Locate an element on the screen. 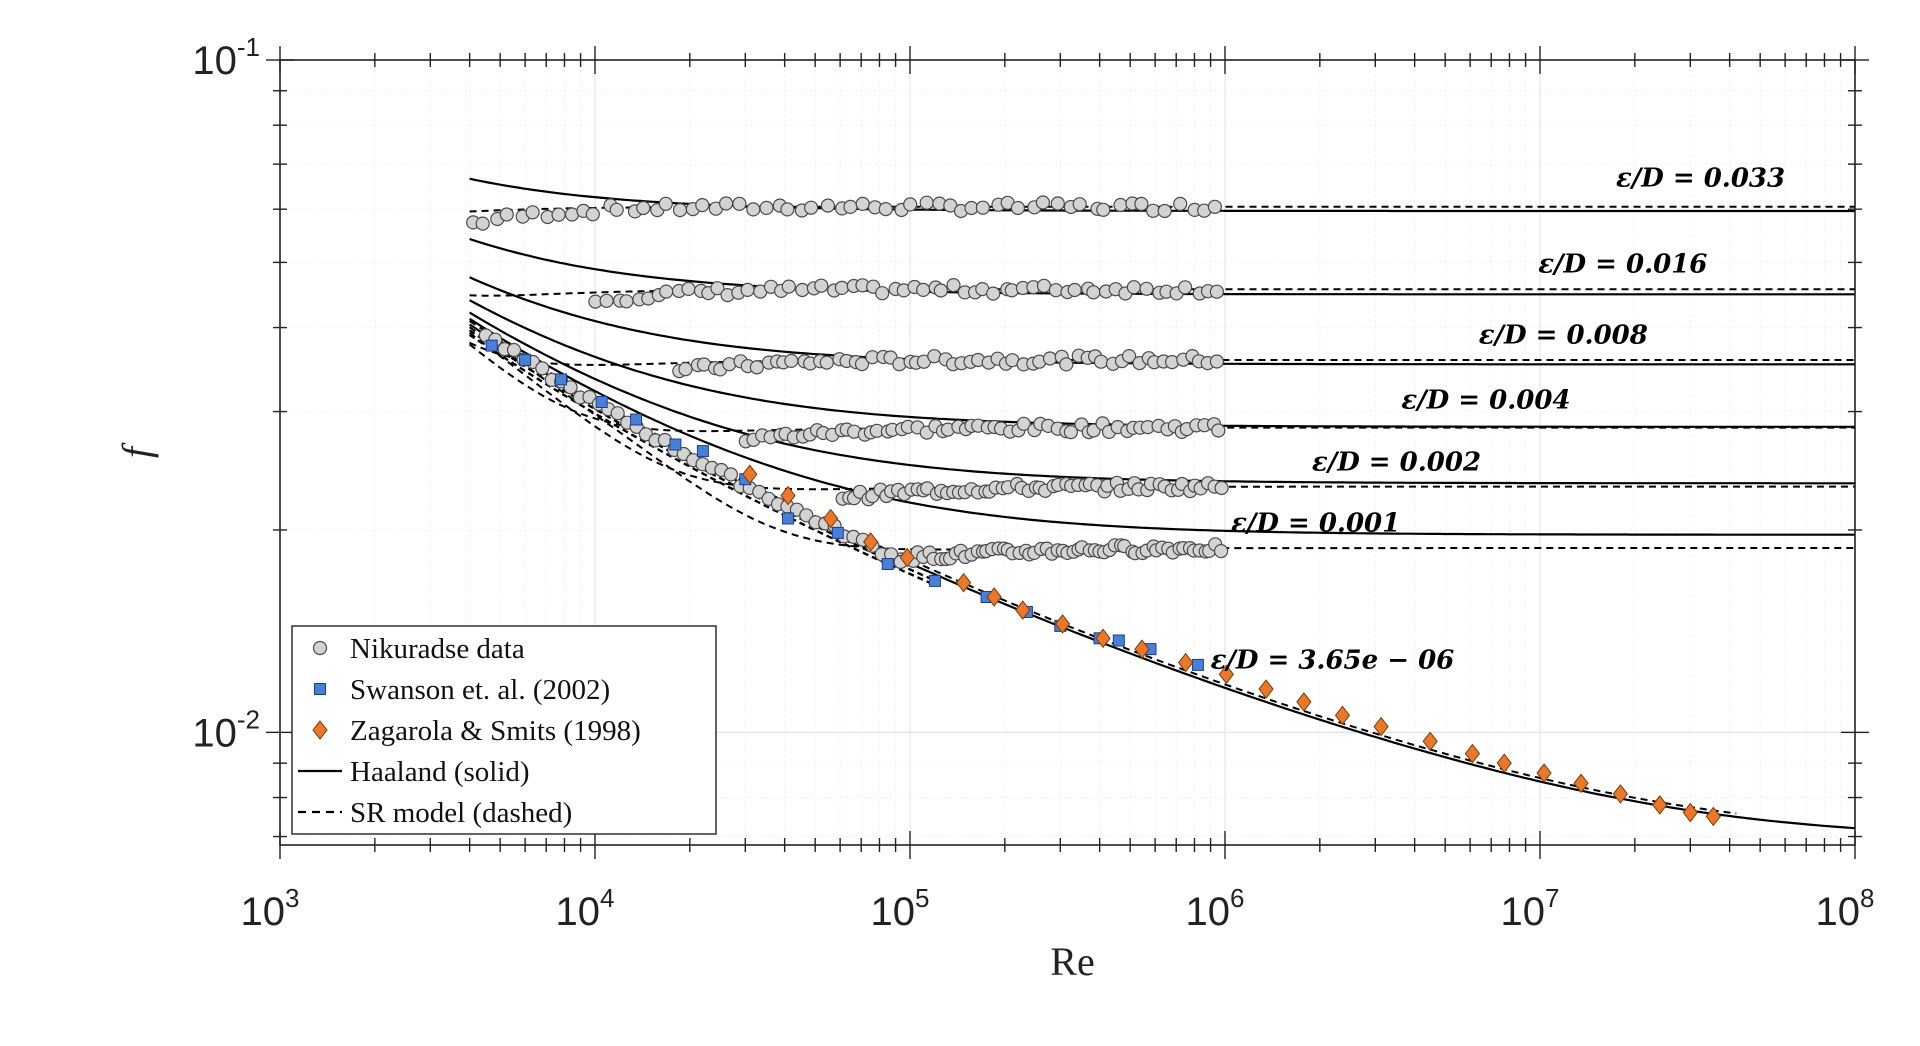  legend-square-icon is located at coordinates (320, 689).